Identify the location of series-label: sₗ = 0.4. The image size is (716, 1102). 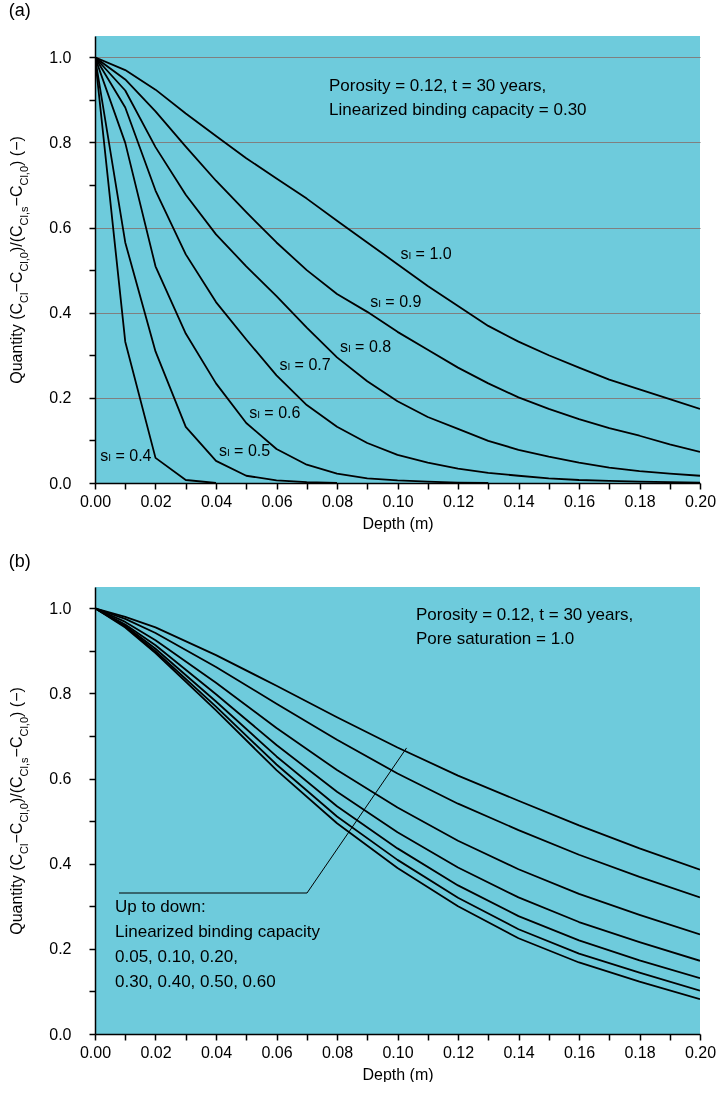
(126, 455).